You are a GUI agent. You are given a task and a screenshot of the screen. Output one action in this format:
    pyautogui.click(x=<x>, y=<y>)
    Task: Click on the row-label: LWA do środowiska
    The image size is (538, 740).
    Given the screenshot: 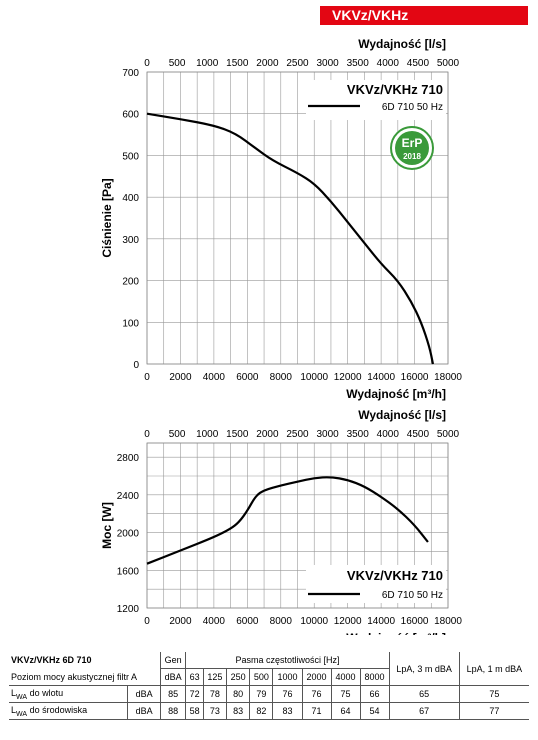 What is the action you would take?
    pyautogui.click(x=69, y=711)
    